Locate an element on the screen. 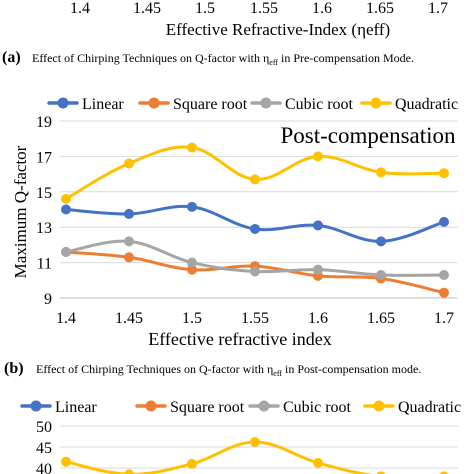 The width and height of the screenshot is (474, 474). top-x-tick-label: 1.6 is located at coordinates (322, 8).